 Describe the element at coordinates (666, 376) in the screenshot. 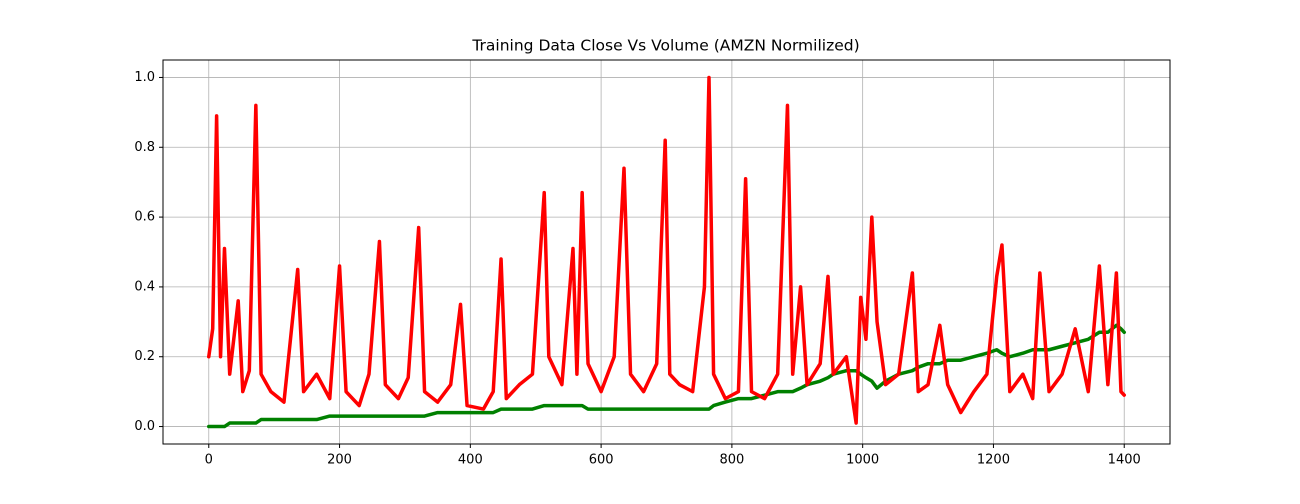

I see `data-line` at that location.